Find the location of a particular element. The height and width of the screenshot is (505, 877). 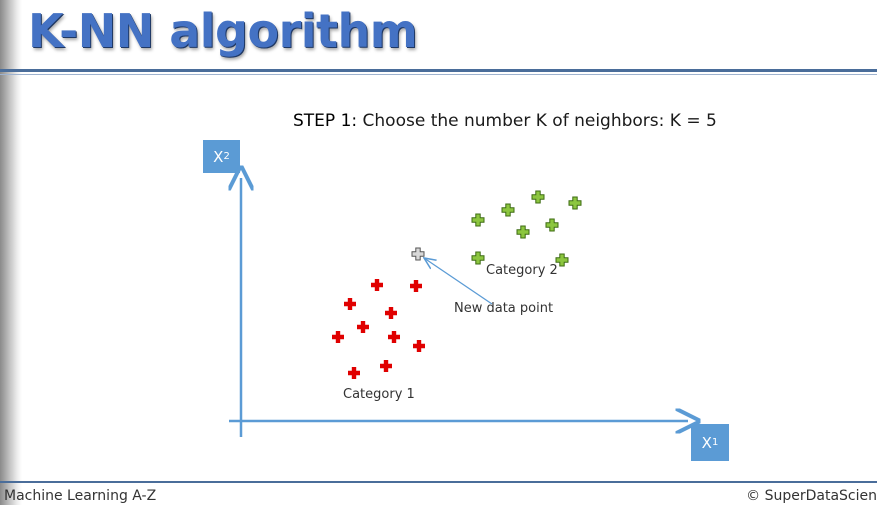

x1-letter: X is located at coordinates (706, 442).